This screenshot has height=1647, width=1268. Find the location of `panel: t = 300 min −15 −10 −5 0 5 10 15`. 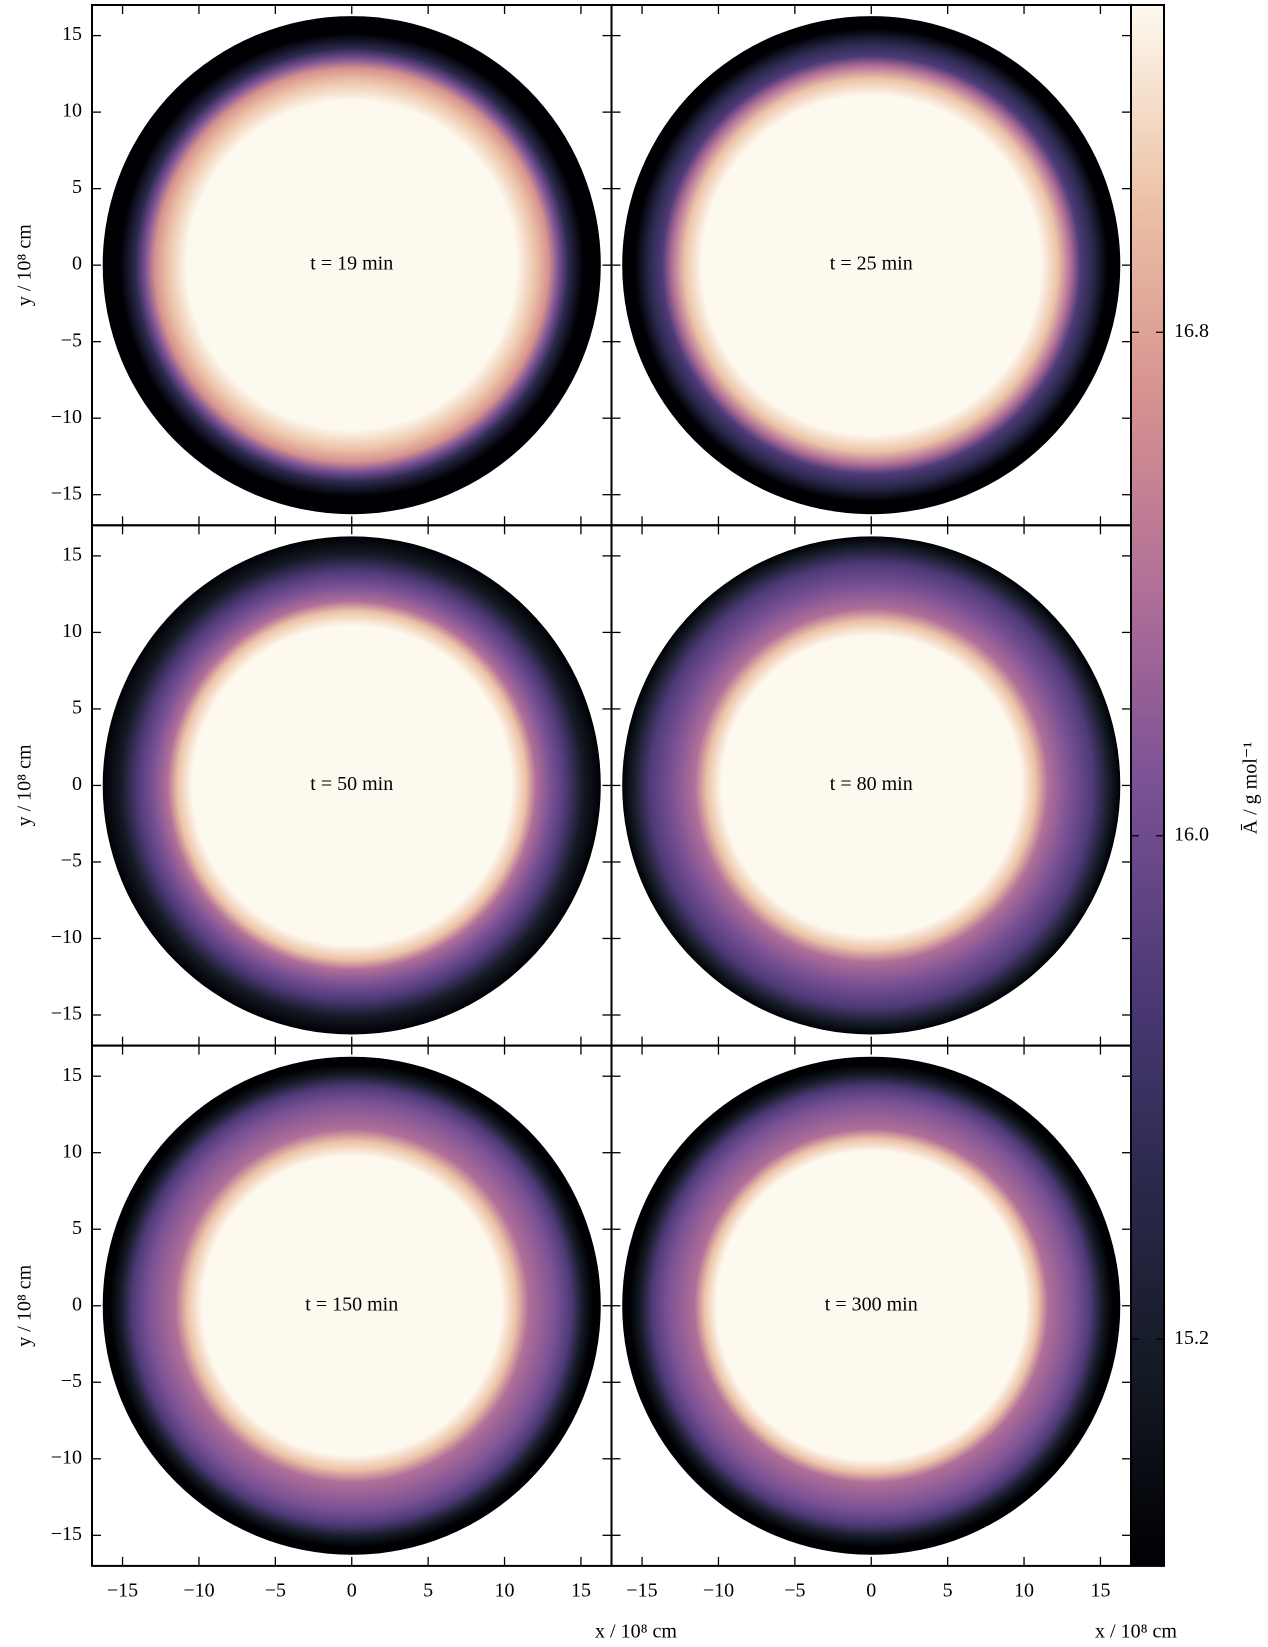

panel: t = 300 min −15 −10 −5 0 5 10 15 is located at coordinates (871, 1322).